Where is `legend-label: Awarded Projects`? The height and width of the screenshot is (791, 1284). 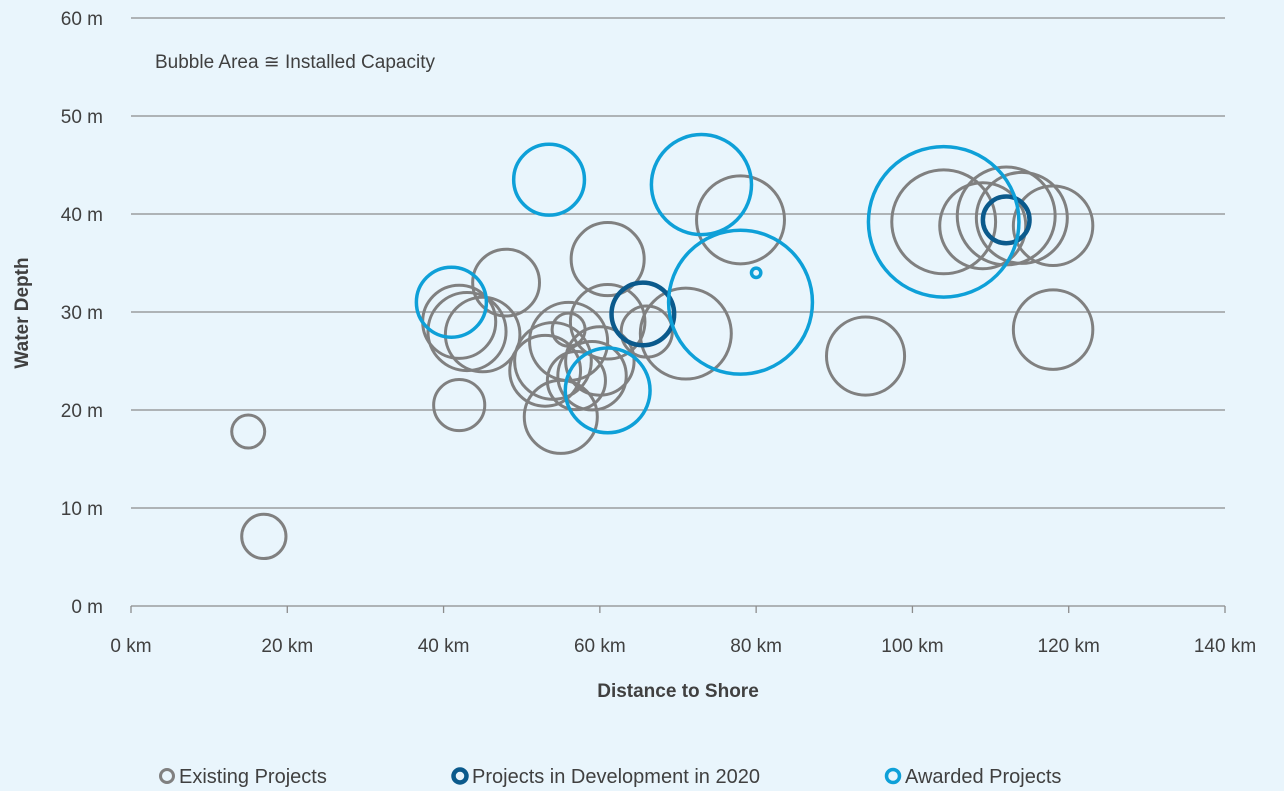 legend-label: Awarded Projects is located at coordinates (983, 777).